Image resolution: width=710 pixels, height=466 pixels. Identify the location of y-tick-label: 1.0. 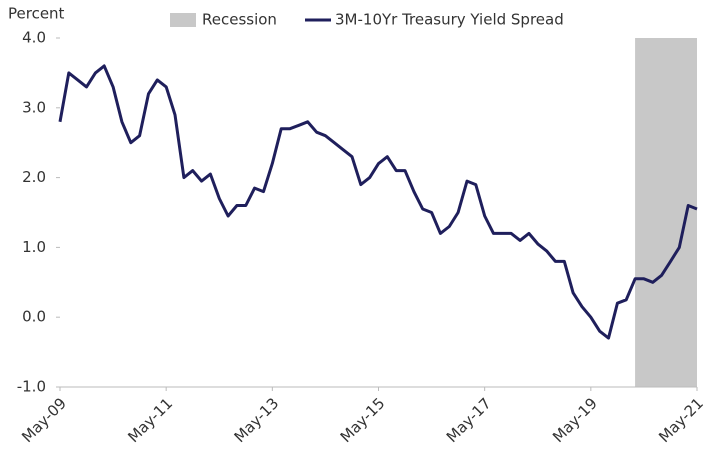
(34, 247).